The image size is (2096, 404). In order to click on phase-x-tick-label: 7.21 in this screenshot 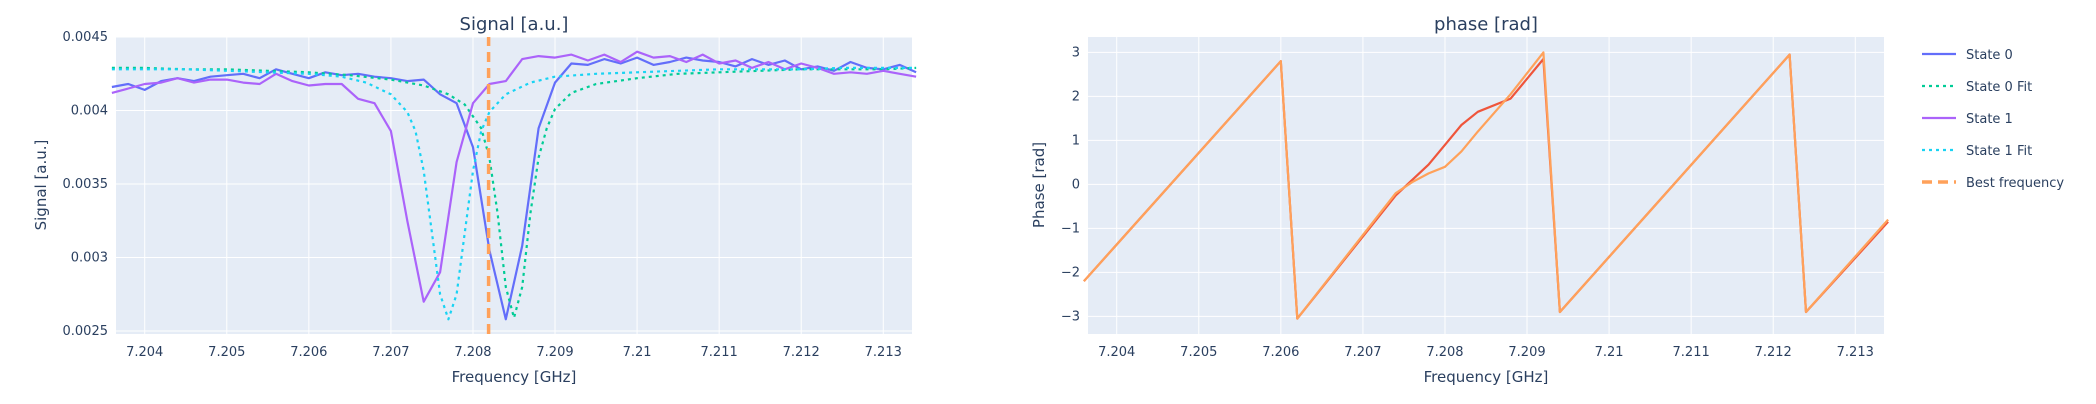, I will do `click(1609, 352)`.